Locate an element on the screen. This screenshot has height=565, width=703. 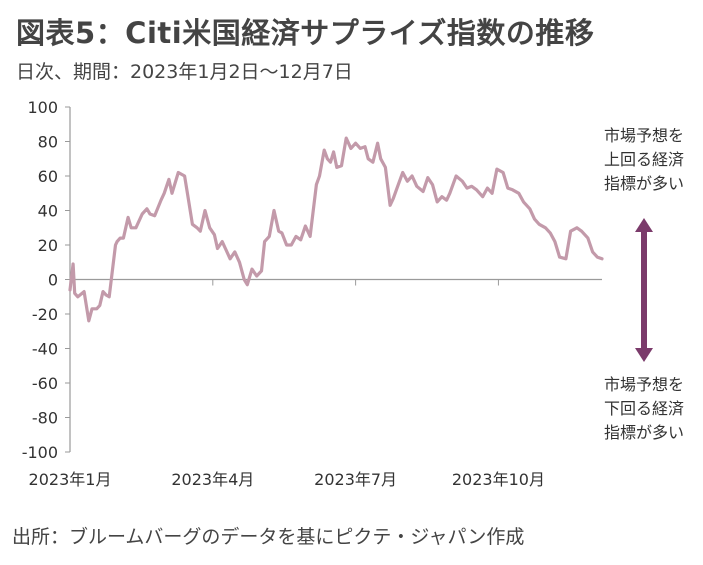
y-tick-label: 80 is located at coordinates (48, 142).